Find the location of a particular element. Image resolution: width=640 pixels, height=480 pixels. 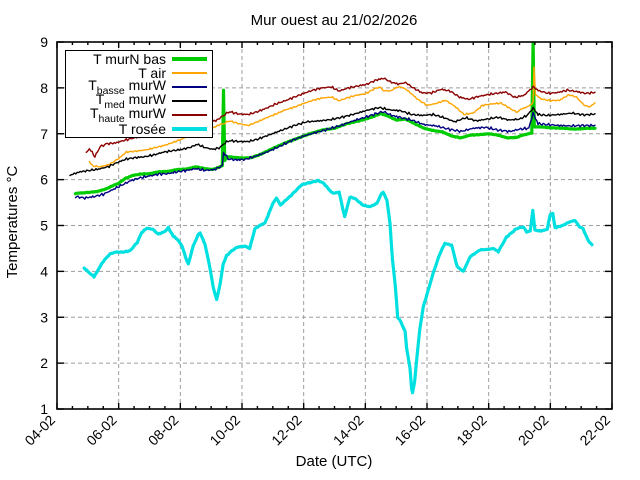

legend-entry-3: Tbasse murW is located at coordinates (139, 87).